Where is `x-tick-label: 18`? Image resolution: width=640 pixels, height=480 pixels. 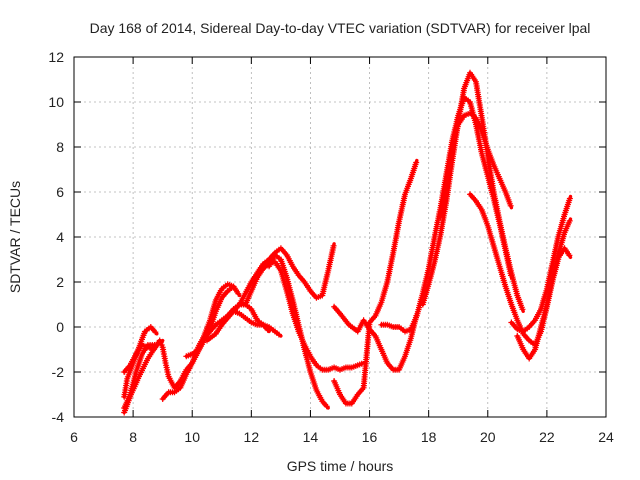 x-tick-label: 18 is located at coordinates (429, 437).